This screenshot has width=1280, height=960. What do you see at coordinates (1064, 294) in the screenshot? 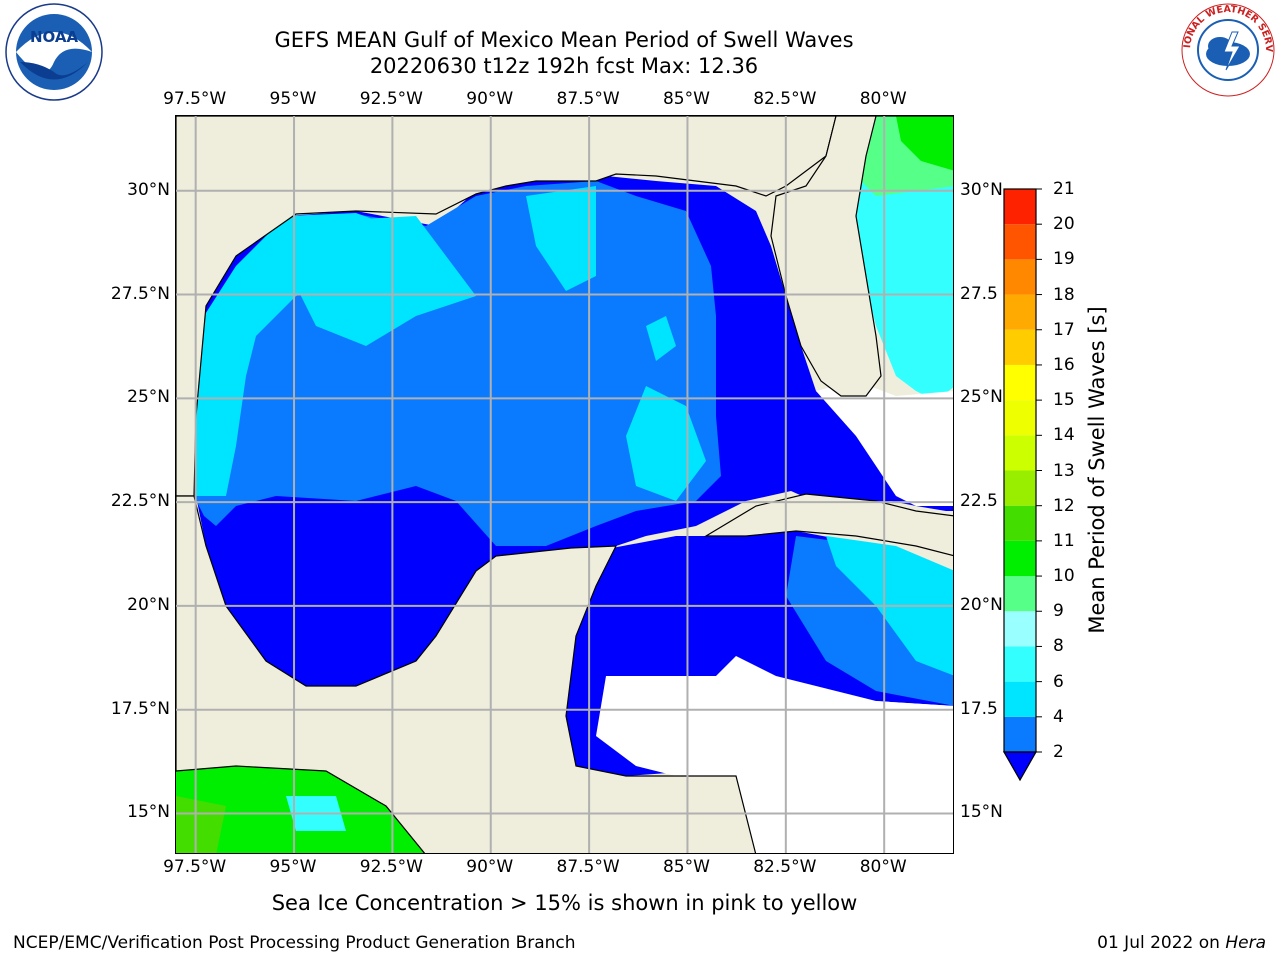
I see `colorbar-level-label: 18` at bounding box center [1064, 294].